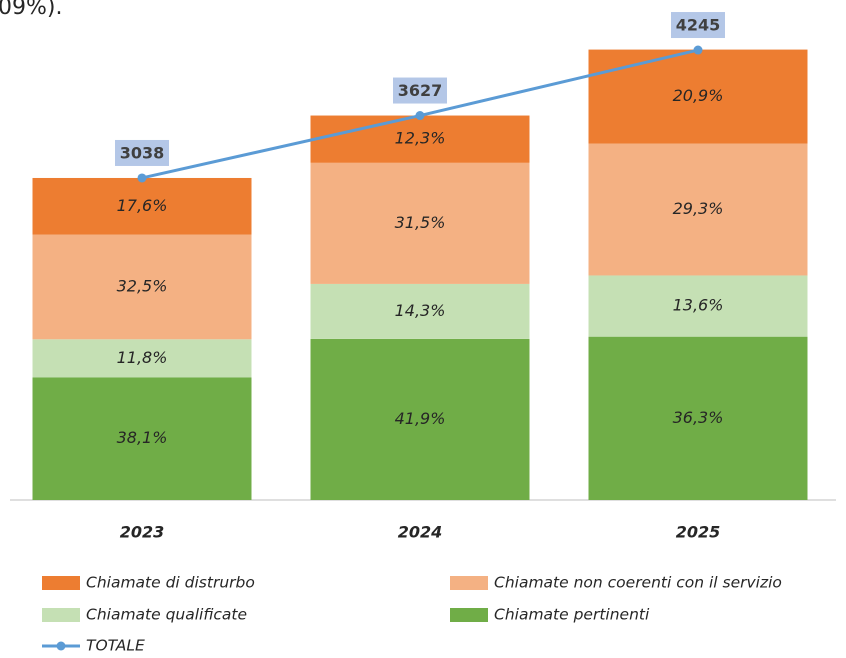 The width and height of the screenshot is (846, 658). Describe the element at coordinates (142, 532) in the screenshot. I see `x-tick-label: 2023` at that location.